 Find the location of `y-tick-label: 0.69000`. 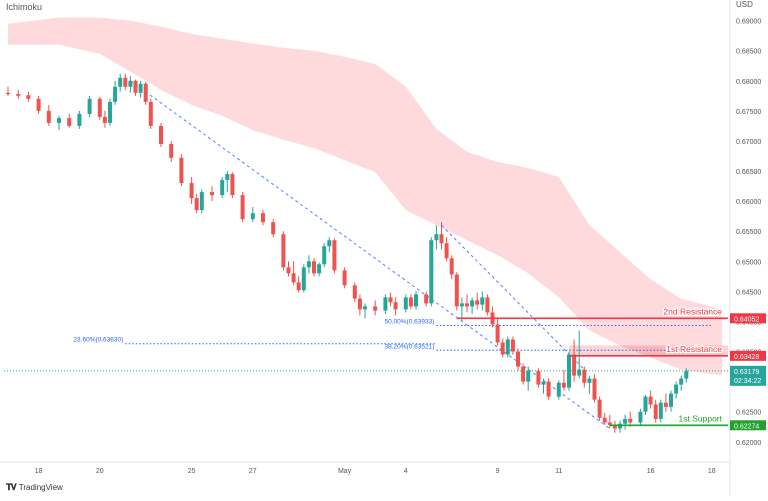

y-tick-label: 0.69000 is located at coordinates (748, 22).